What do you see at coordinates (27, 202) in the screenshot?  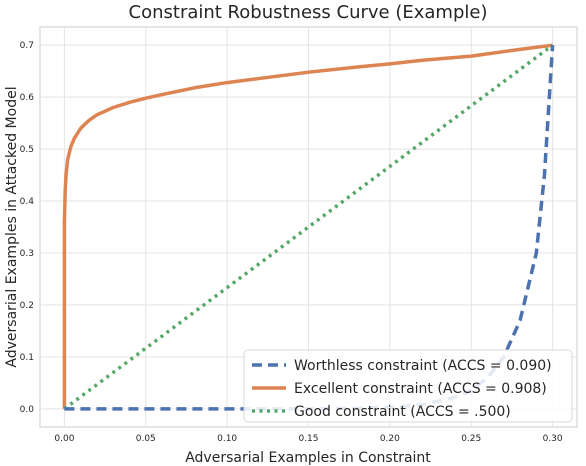 I see `y-tick-label: 0.4` at bounding box center [27, 202].